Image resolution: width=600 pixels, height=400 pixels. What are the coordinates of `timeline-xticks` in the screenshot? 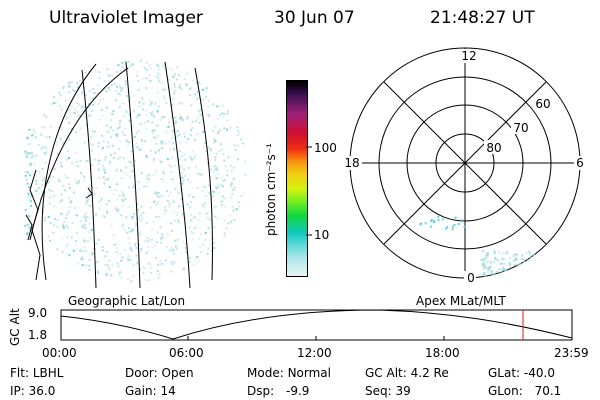 It's located at (316, 338).